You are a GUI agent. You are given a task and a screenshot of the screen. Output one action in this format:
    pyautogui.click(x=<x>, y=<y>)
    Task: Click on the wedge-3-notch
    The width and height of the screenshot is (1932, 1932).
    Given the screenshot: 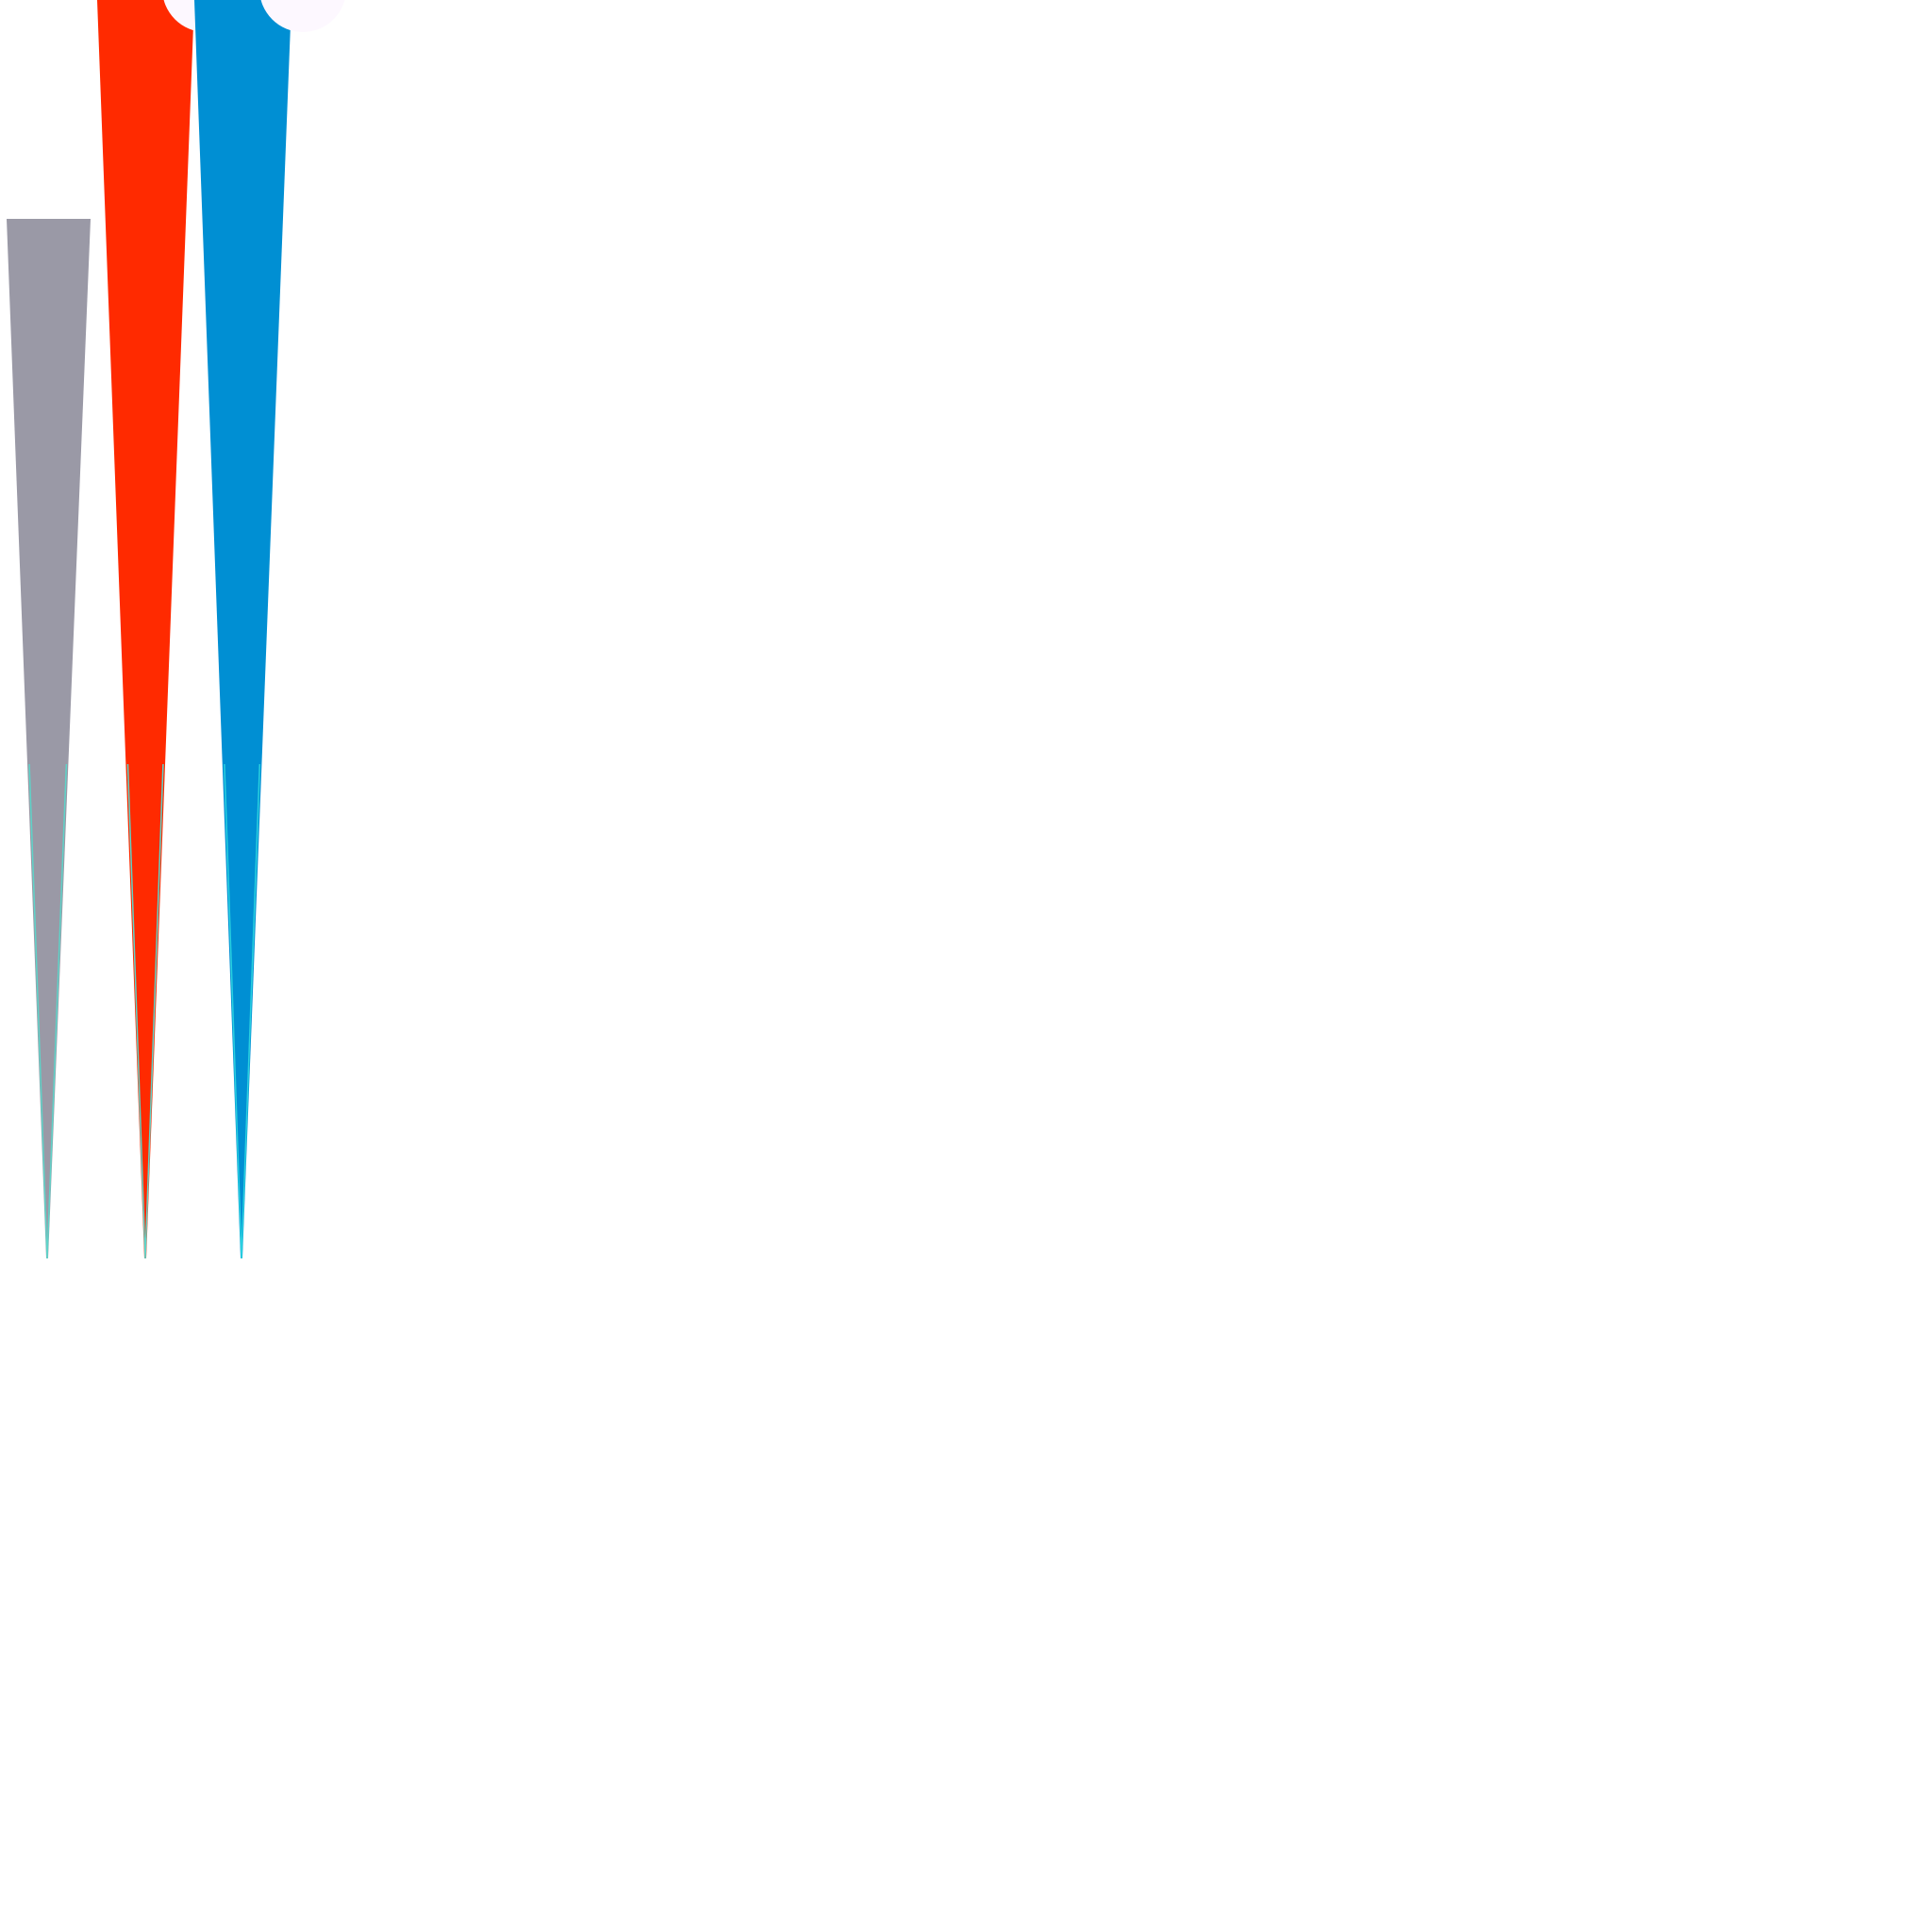 What is the action you would take?
    pyautogui.click(x=302, y=16)
    